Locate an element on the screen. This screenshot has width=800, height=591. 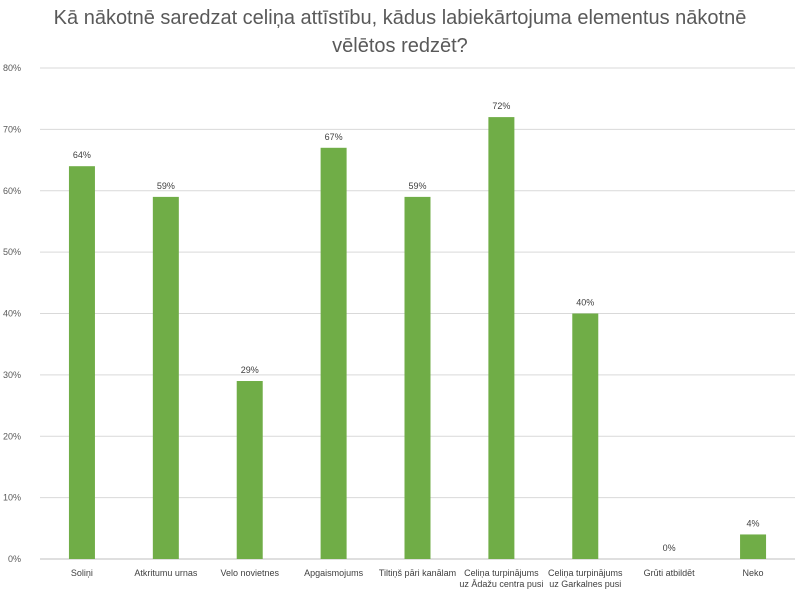
y-tick-label: 30% is located at coordinates (12, 375).